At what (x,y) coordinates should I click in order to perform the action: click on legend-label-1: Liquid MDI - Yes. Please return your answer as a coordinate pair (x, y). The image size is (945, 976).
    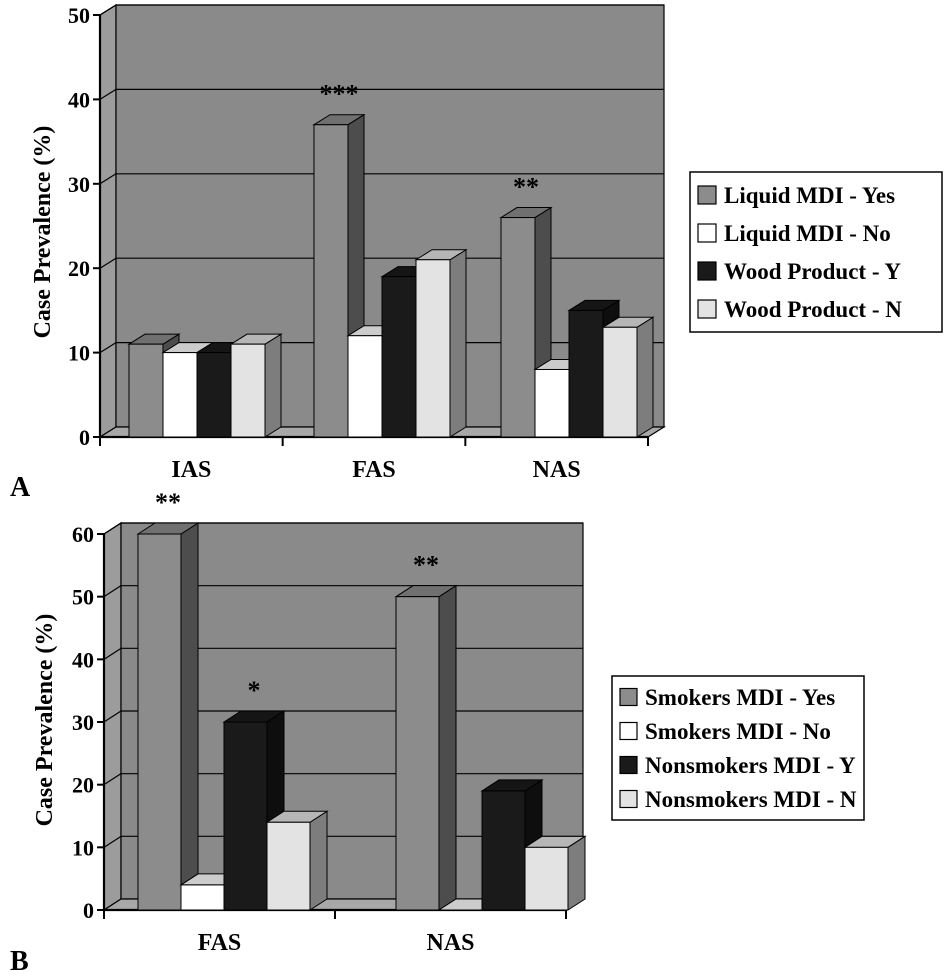
    Looking at the image, I should click on (809, 195).